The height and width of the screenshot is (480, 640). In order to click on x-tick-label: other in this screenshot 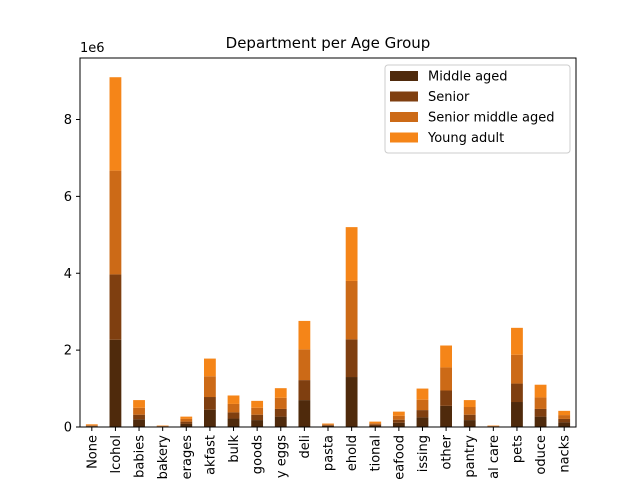, I will do `click(447, 451)`.